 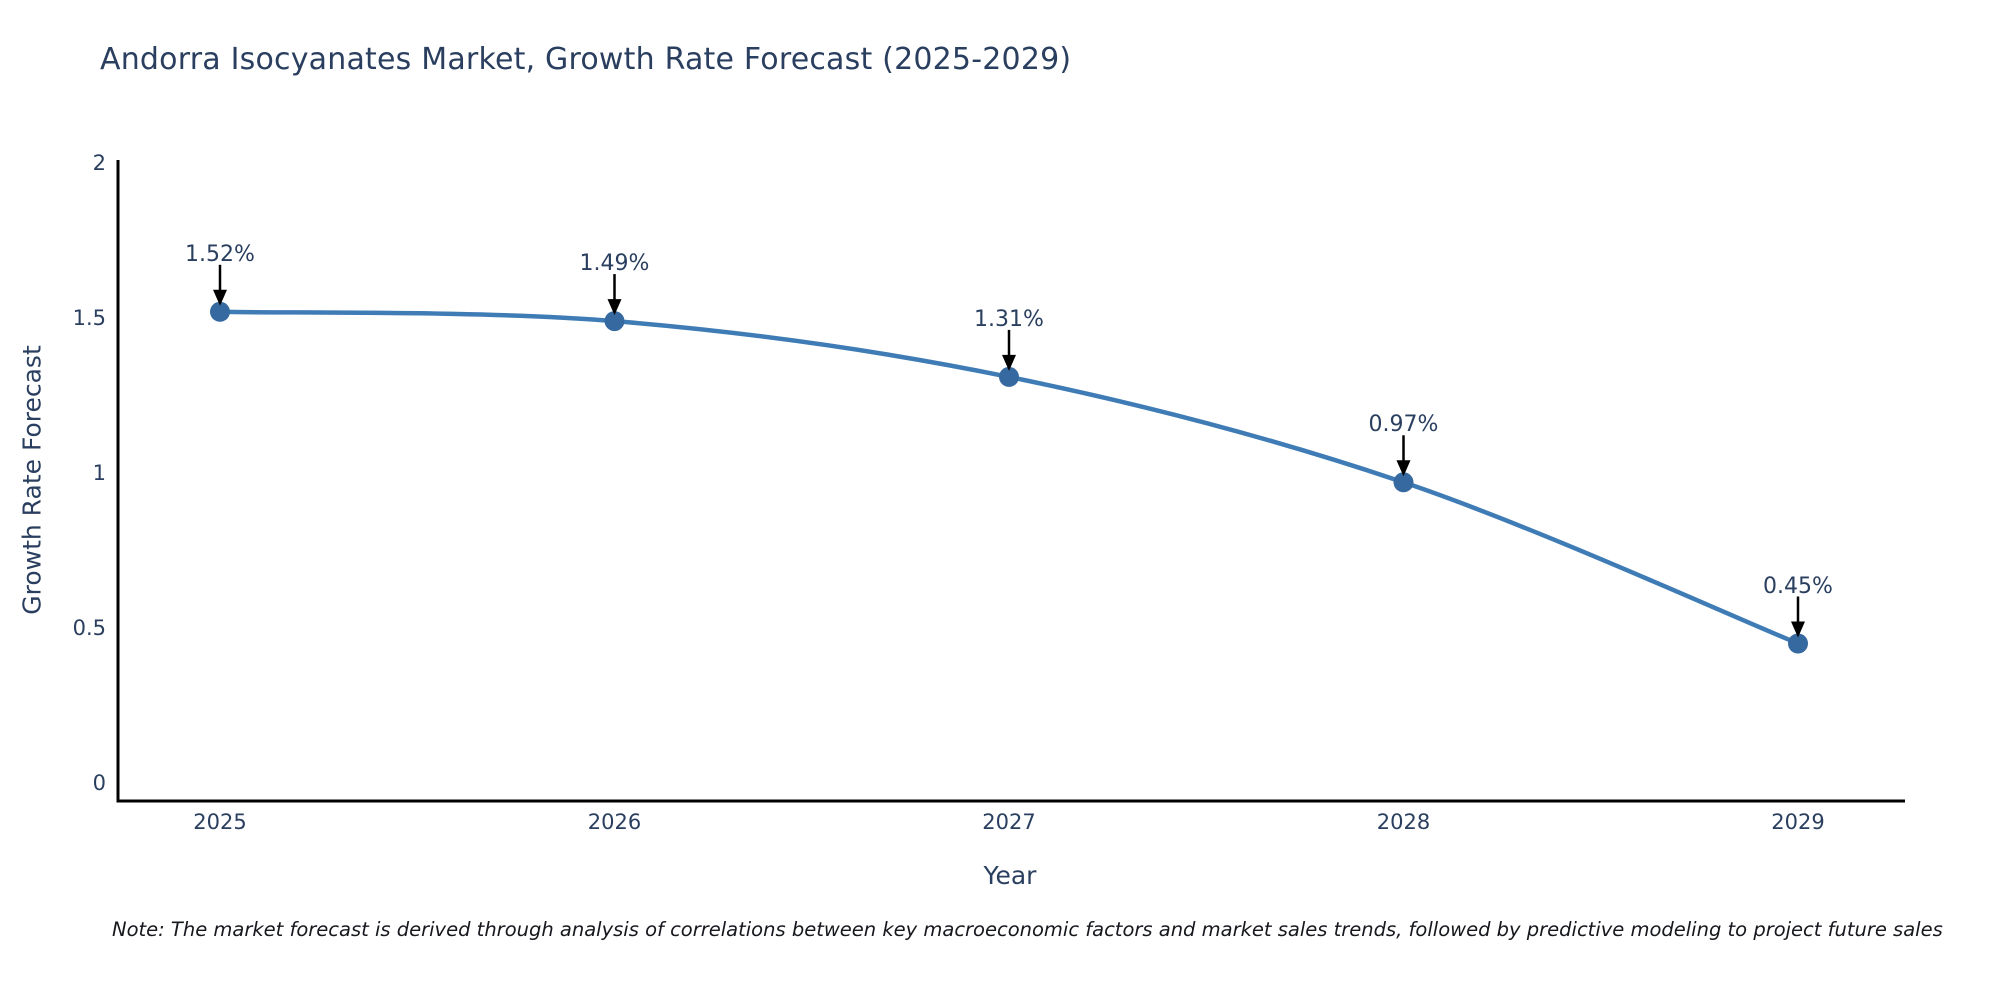 What do you see at coordinates (99, 473) in the screenshot?
I see `y-tick-label: 1` at bounding box center [99, 473].